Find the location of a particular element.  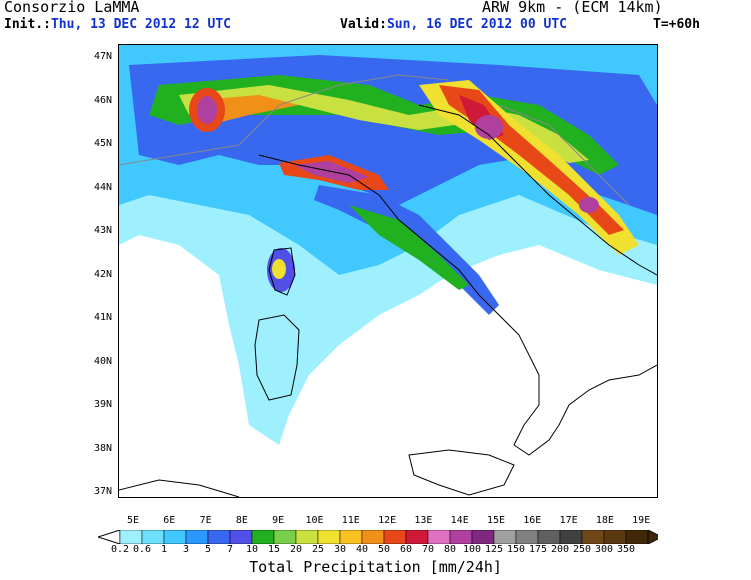

colorbar-label: 10 is located at coordinates (252, 549).